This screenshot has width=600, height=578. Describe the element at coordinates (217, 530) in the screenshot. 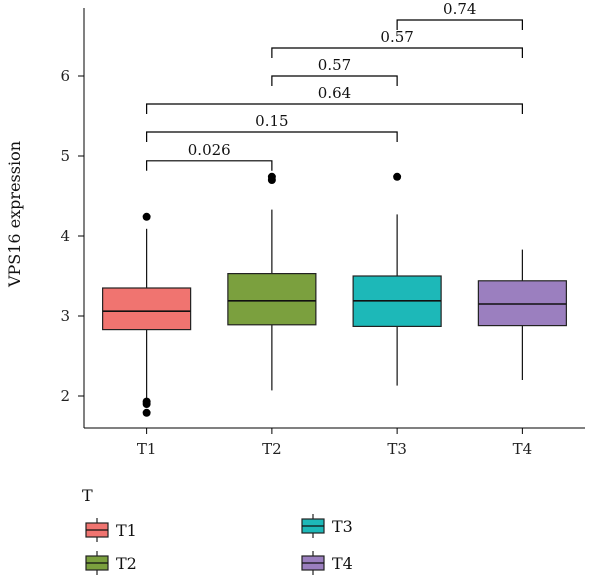

I see `legend: T T1 T2 T3 T4` at that location.